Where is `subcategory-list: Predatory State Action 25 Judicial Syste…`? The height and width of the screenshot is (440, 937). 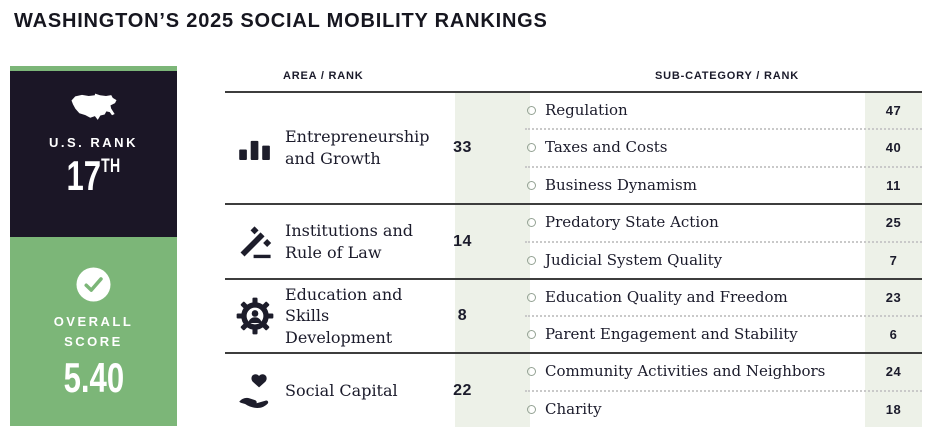
subcategory-list: Predatory State Action 25 Judicial Syste… is located at coordinates (723, 241).